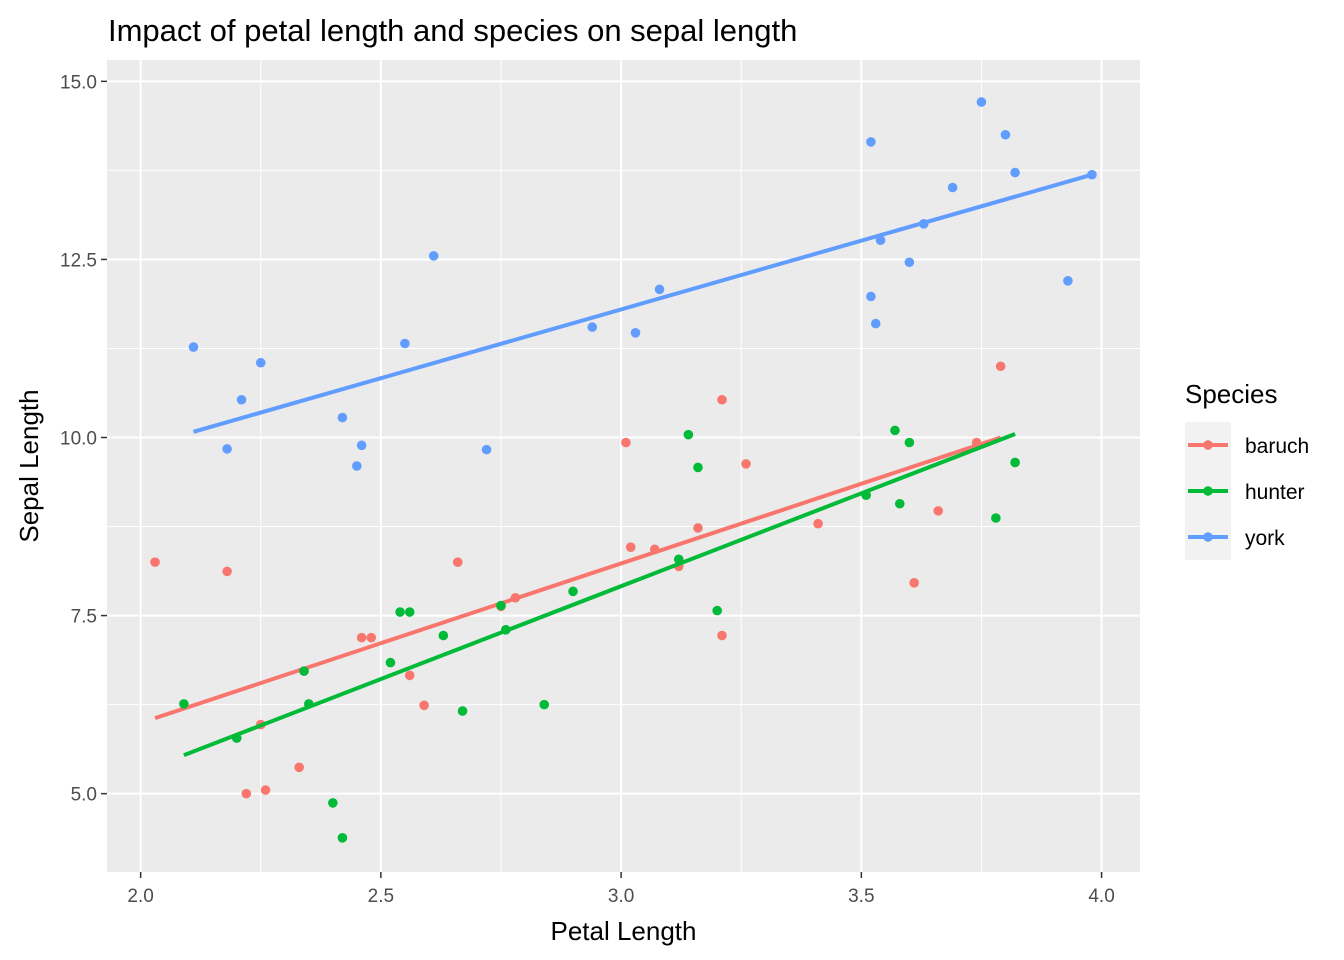 The image size is (1344, 960). I want to click on legend: Species baruch hunter york, so click(1247, 469).